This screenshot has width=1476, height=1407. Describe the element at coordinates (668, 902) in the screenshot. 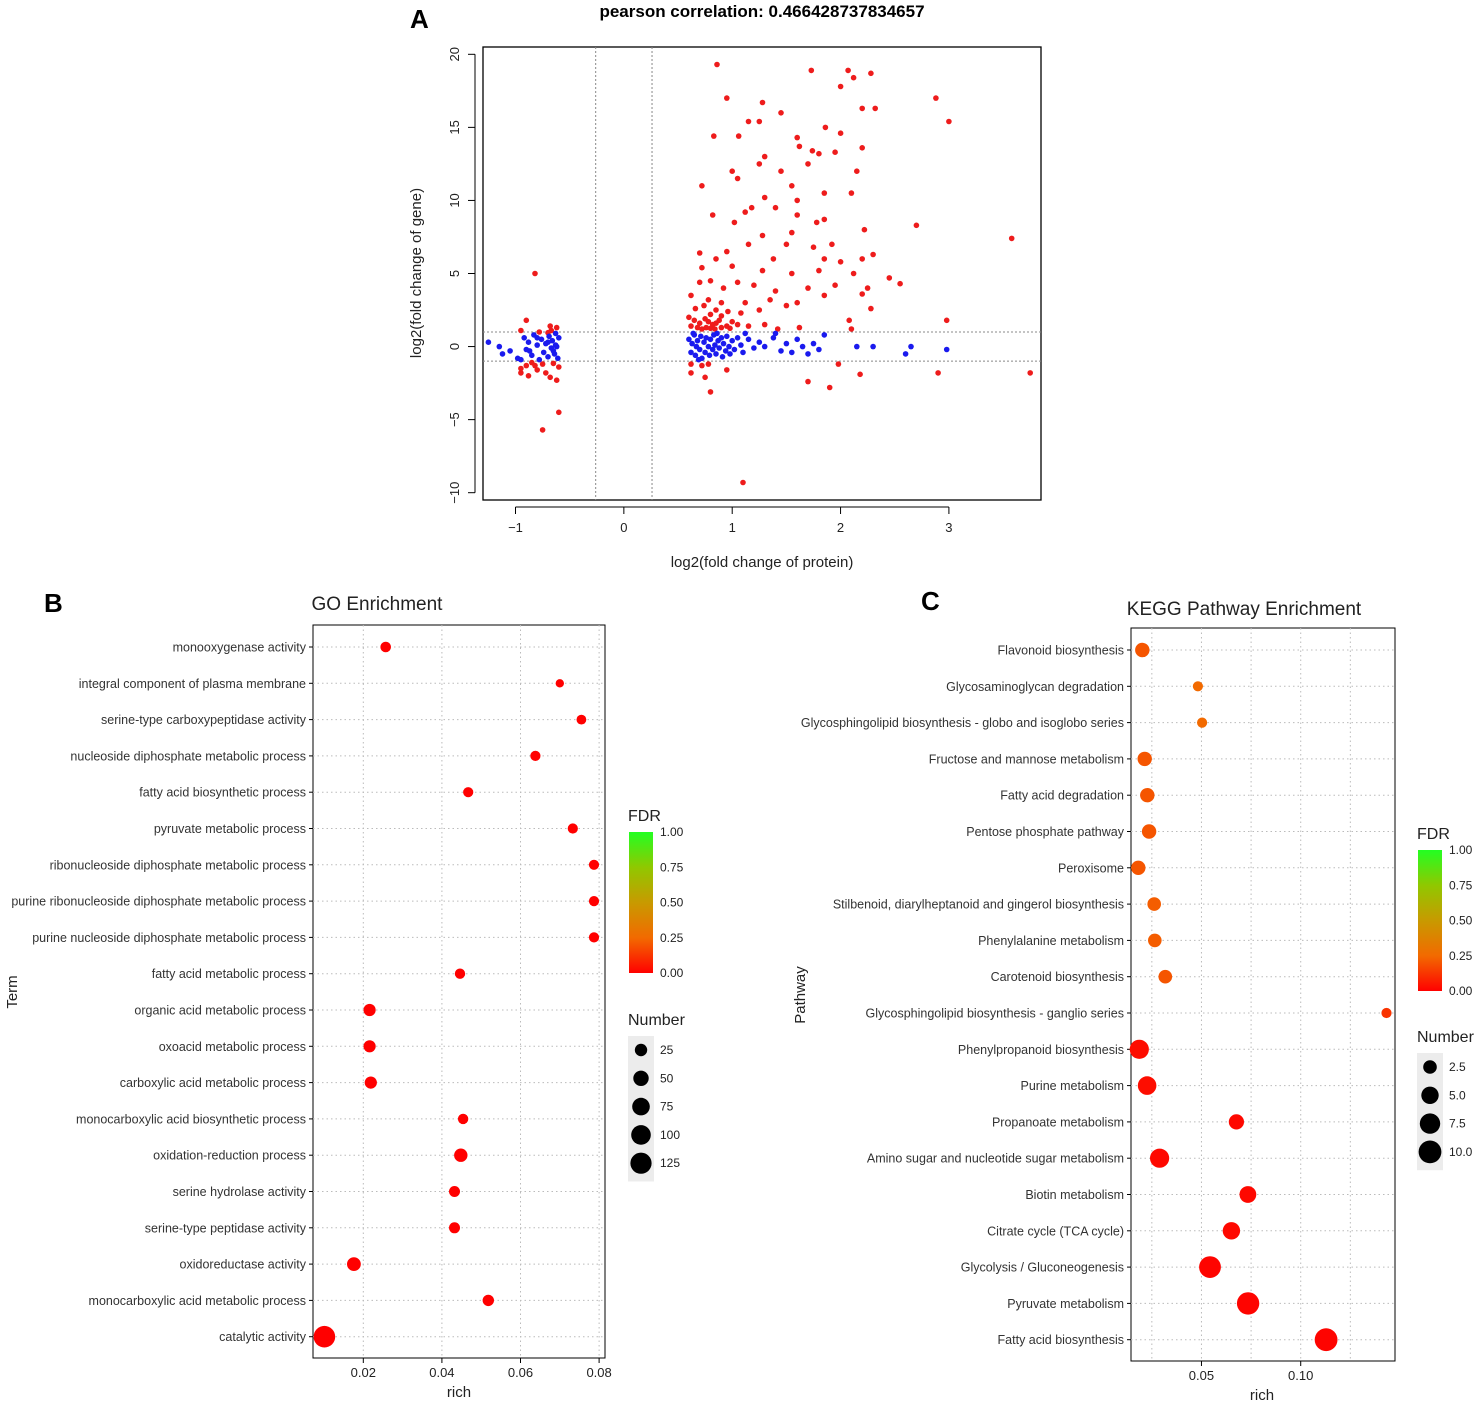

I see `panel-b-fdr-ticks: 1.00 0.75 0.50 0.25 0.00` at that location.